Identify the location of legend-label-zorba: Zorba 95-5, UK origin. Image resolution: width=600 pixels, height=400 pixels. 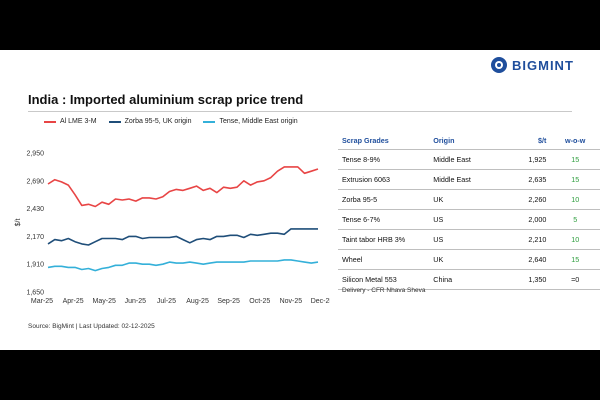
(158, 121).